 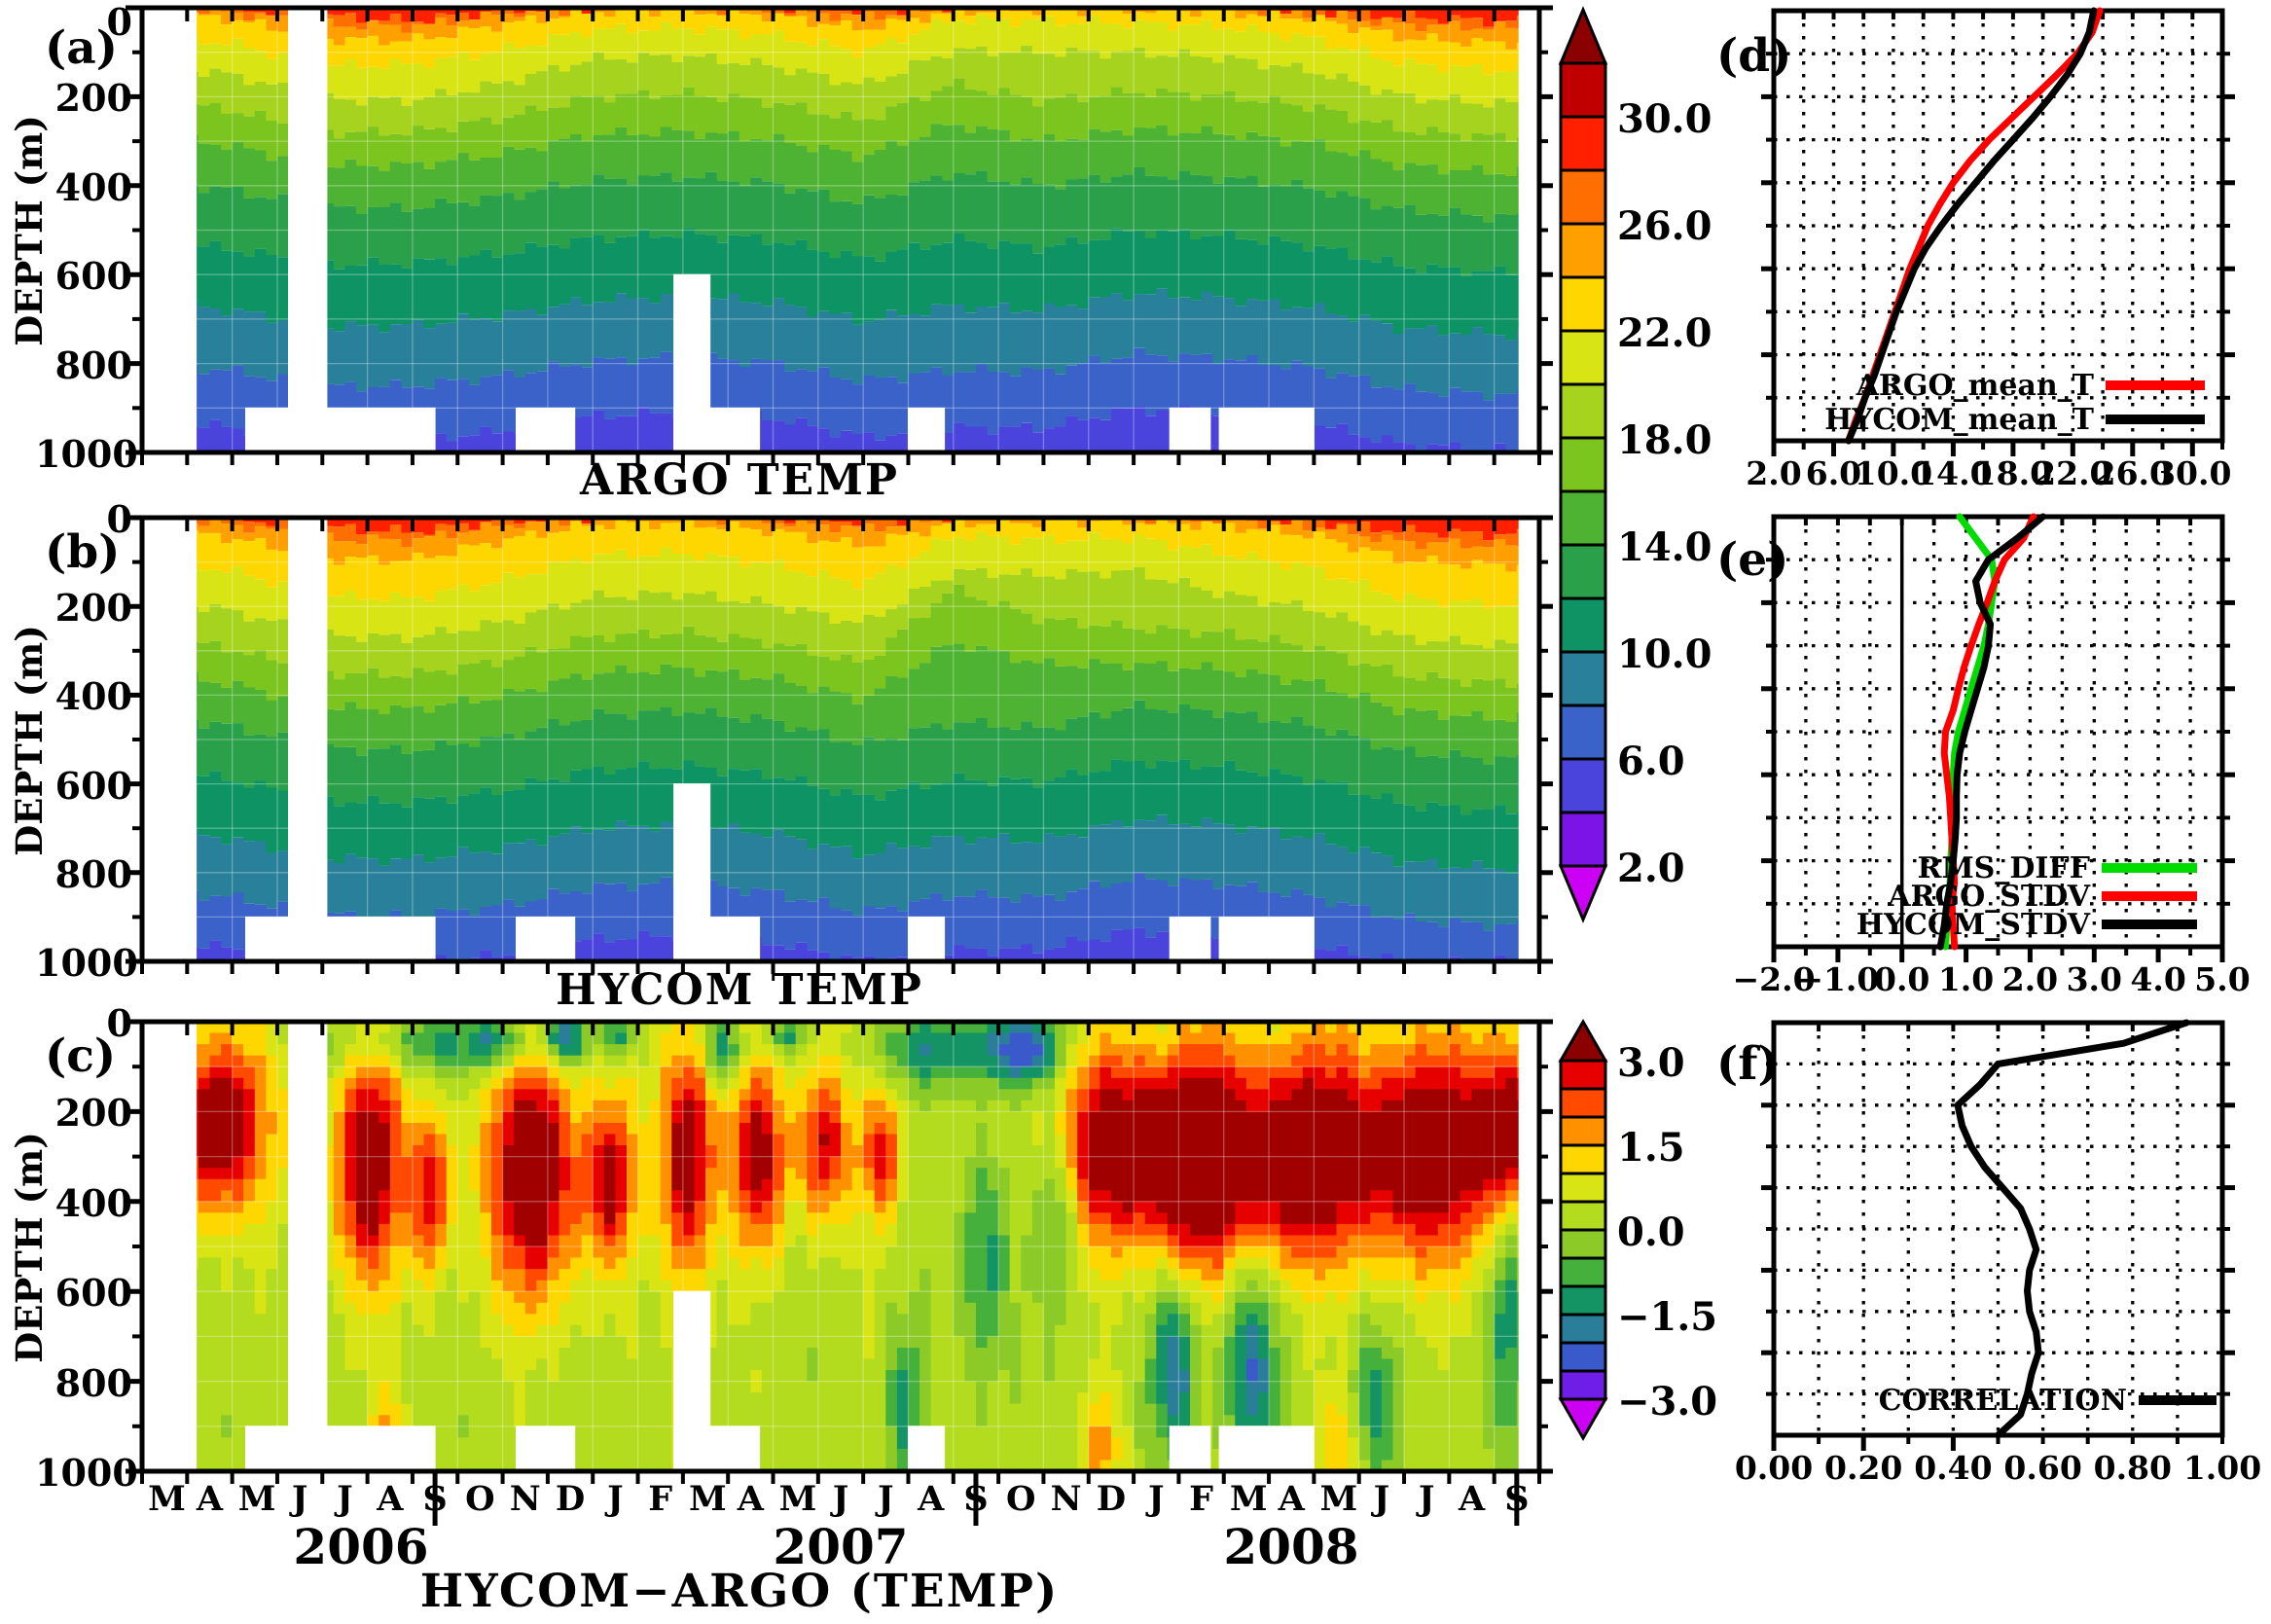 What do you see at coordinates (2004, 868) in the screenshot?
I see `legend-label-RMS_DIFF: RMS_DIFF` at bounding box center [2004, 868].